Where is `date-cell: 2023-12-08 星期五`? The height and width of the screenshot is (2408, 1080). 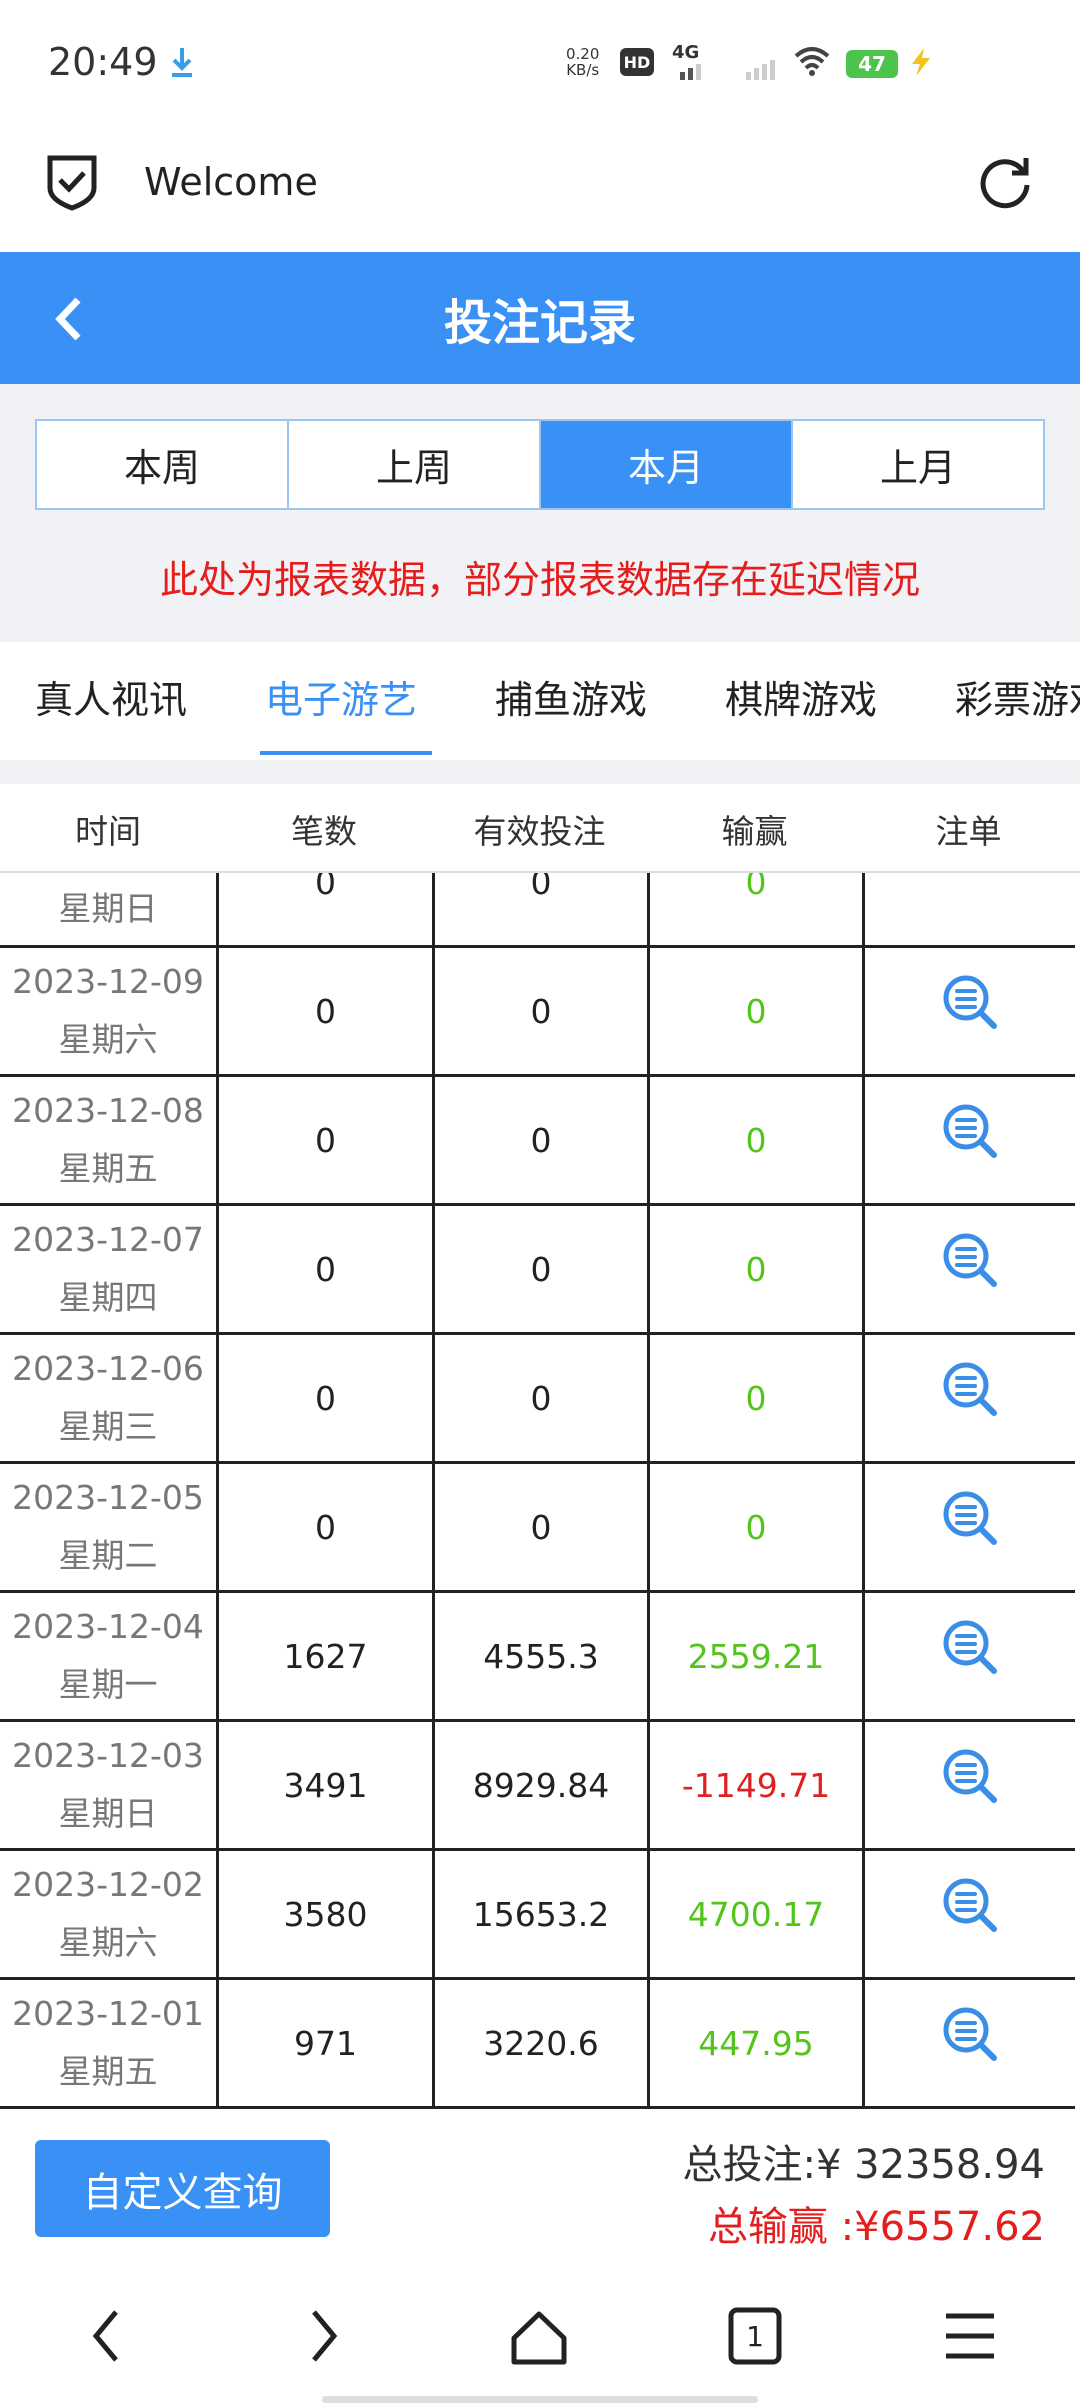
date-cell: 2023-12-08 星期五 is located at coordinates (108, 1140).